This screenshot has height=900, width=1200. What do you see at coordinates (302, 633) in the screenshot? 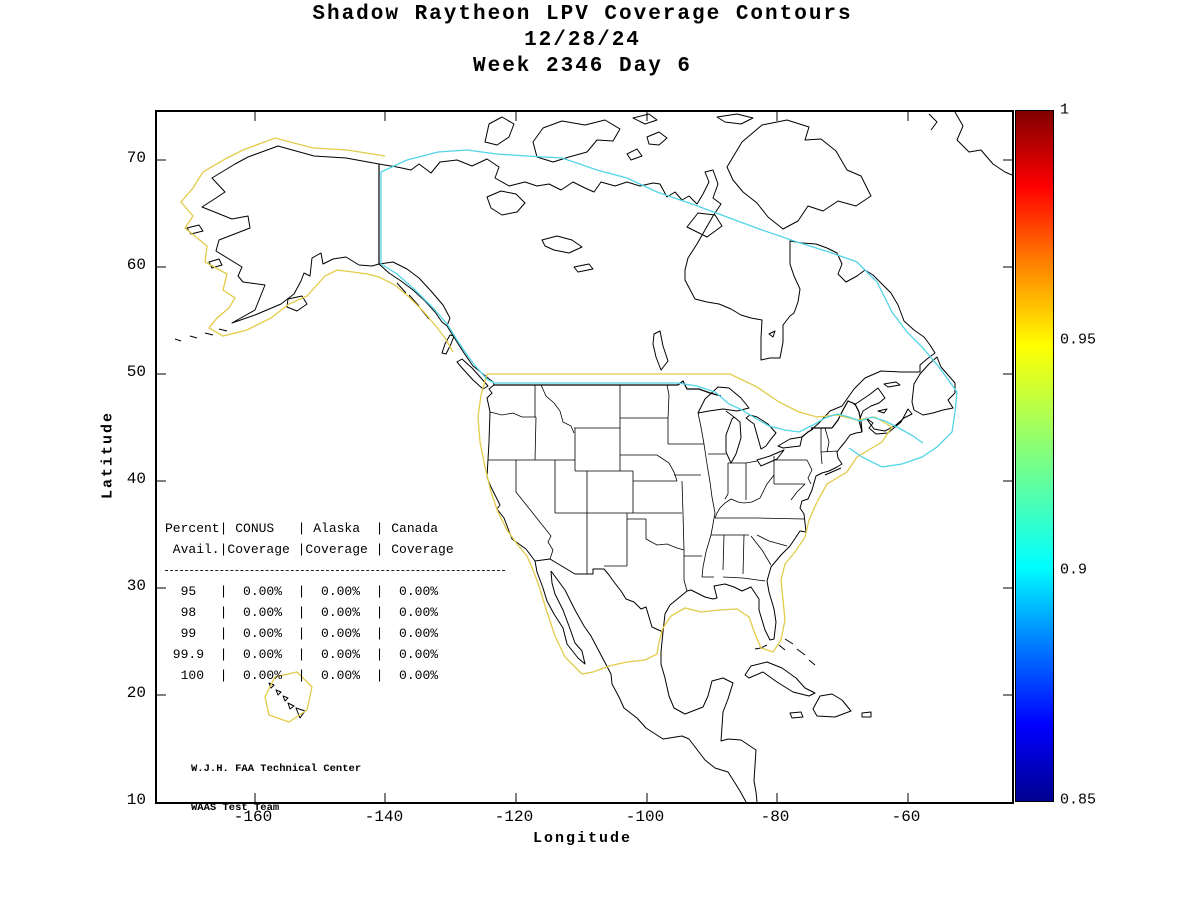
I see `table-row: 99 | 0.00% | 0.00% | 0.00%` at bounding box center [302, 633].